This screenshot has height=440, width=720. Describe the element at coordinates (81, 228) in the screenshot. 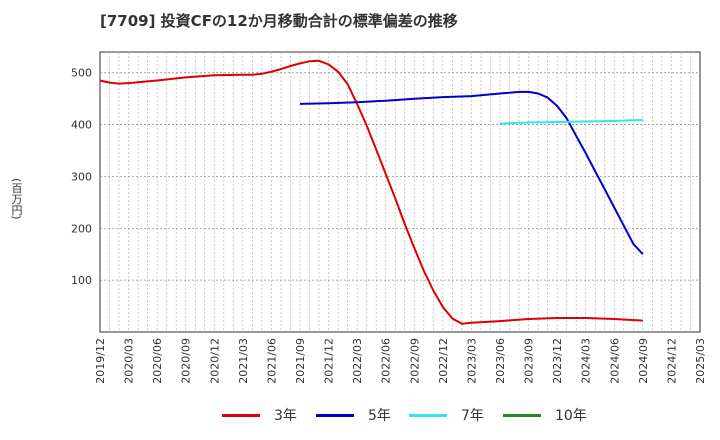

I see `y-tick-label: 200` at that location.